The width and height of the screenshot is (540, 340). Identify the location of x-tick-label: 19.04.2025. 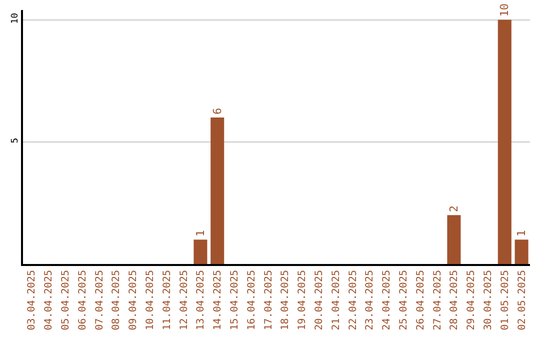
(302, 300).